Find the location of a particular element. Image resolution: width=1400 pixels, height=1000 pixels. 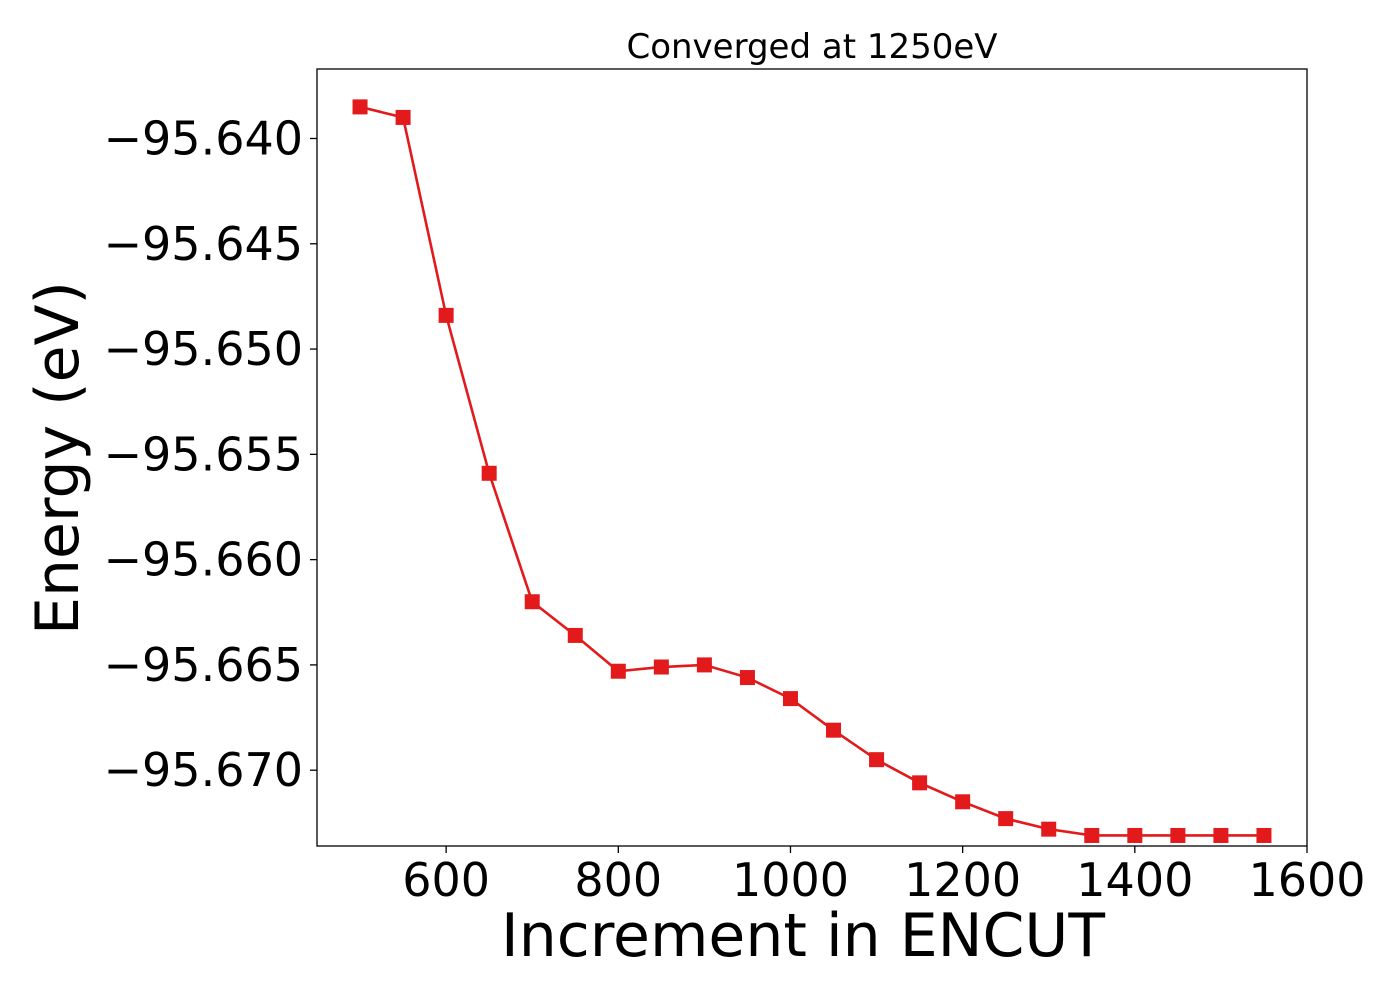

y-tick-label: −95.665 is located at coordinates (204, 665).